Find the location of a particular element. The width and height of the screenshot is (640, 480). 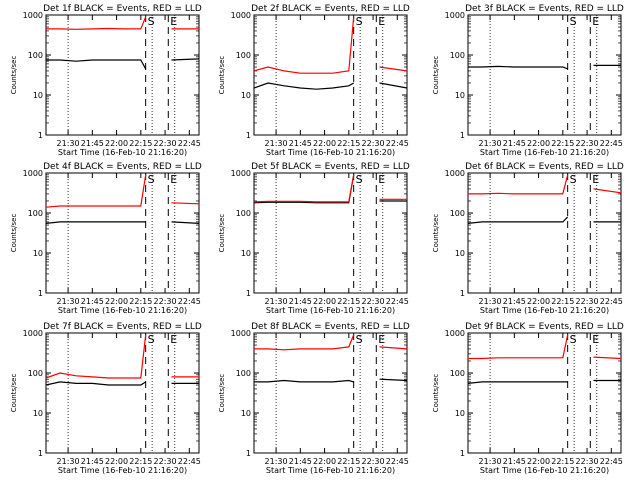

panel-6-xtick-label-5: 22:45 is located at coordinates (611, 301).